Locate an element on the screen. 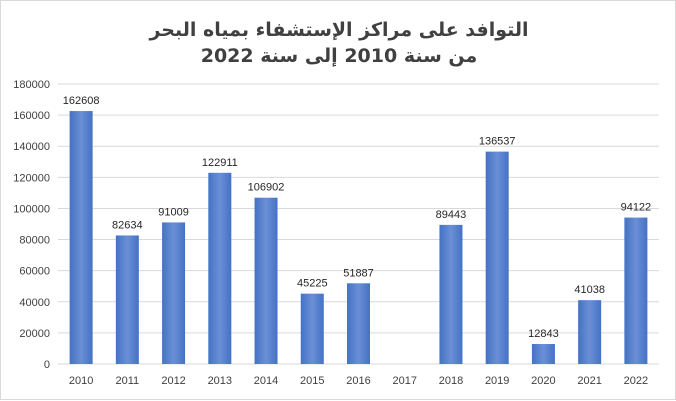 The image size is (676, 401). y-tick-label: 20000 is located at coordinates (34, 334).